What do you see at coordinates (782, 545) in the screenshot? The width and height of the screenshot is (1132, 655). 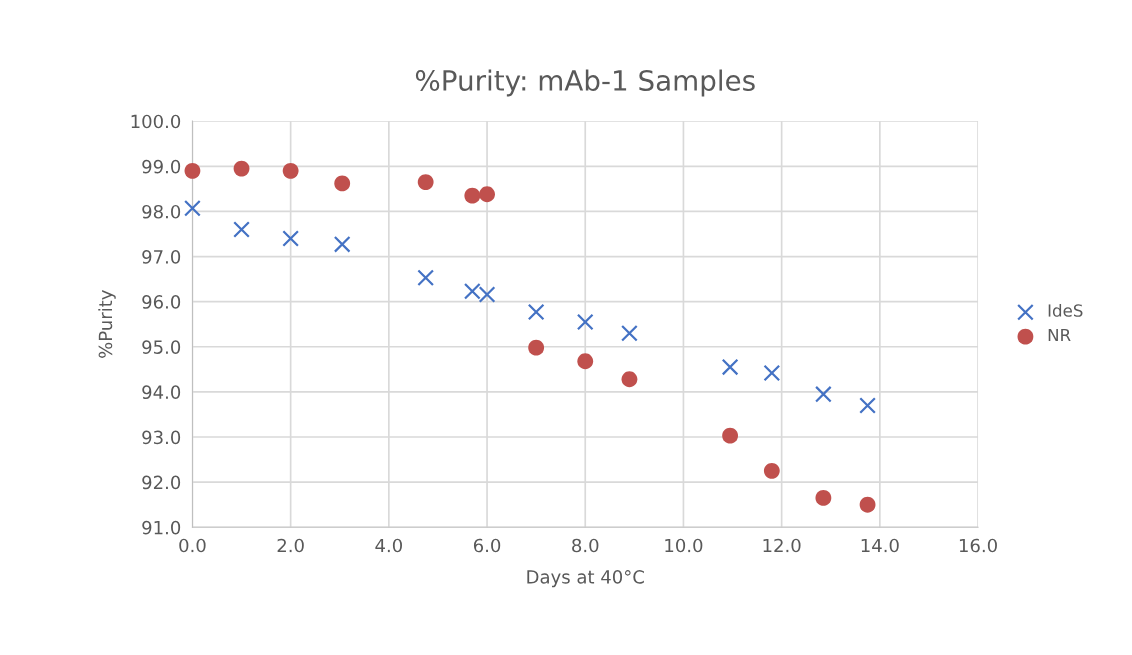 I see `x-tick-label: 12.0` at bounding box center [782, 545].